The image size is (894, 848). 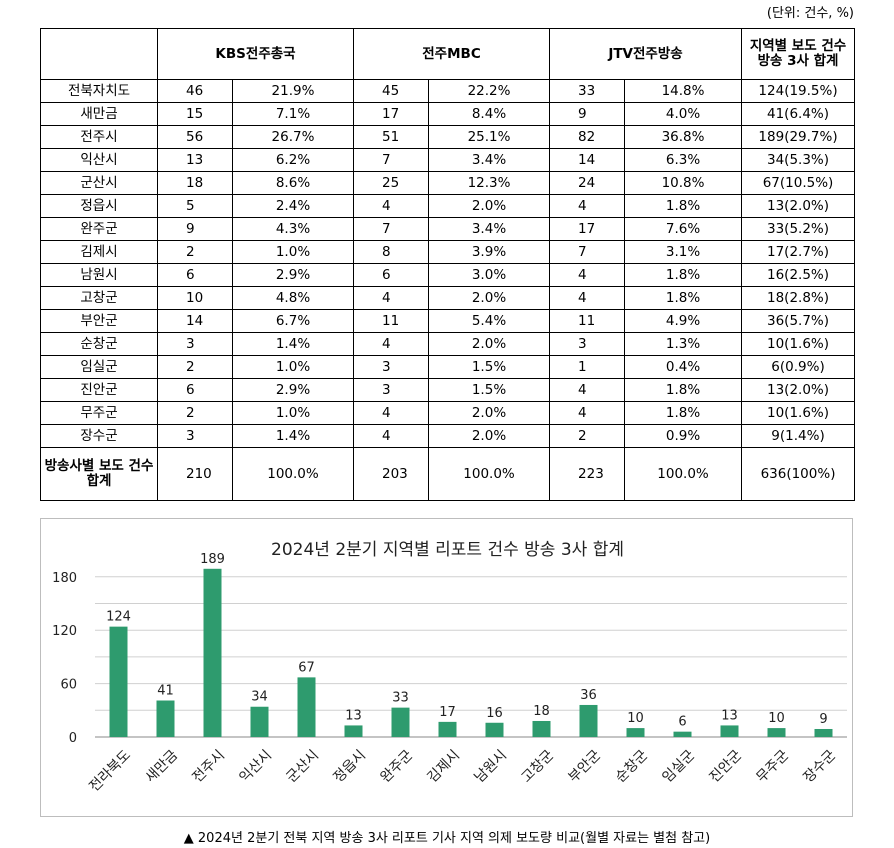 I want to click on cell-kbs-n: 210, so click(x=195, y=474).